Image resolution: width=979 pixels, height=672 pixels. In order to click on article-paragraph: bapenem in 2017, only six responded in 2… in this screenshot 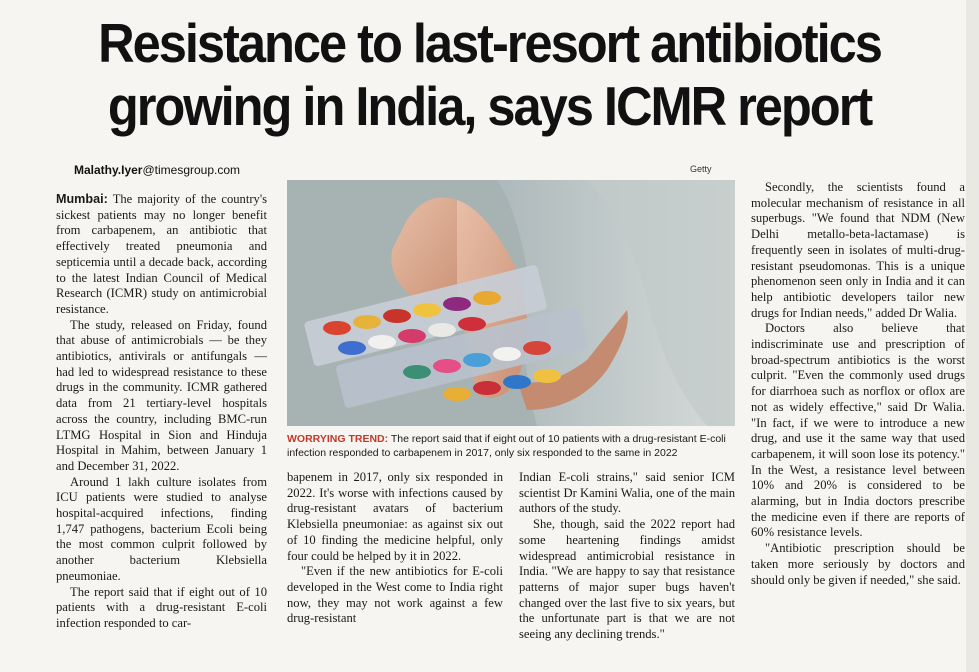, I will do `click(395, 516)`.